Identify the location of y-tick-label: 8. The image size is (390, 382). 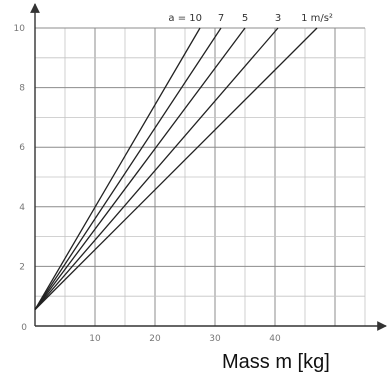
(22, 89).